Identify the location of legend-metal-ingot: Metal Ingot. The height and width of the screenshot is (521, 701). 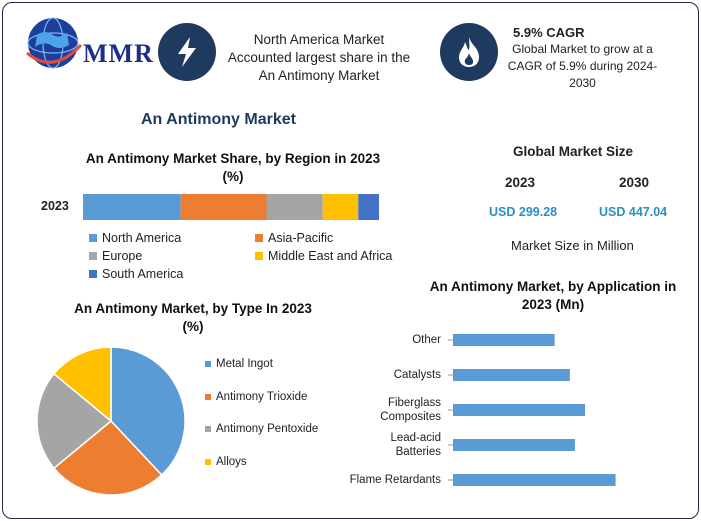
(239, 364).